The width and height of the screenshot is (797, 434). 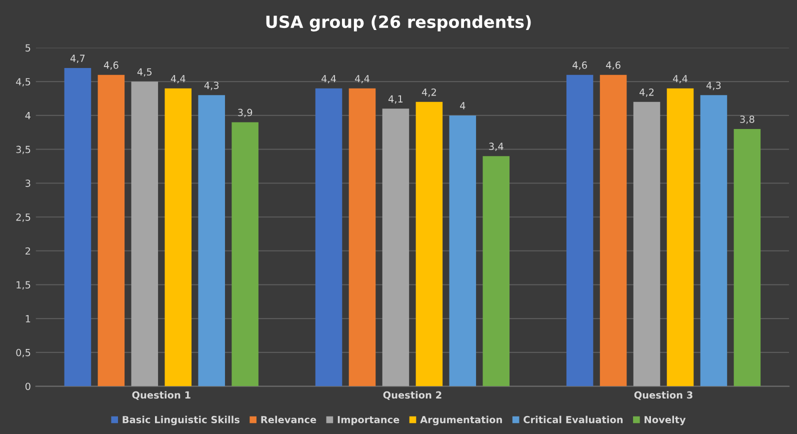 What do you see at coordinates (663, 395) in the screenshot?
I see `x-tick-label: Question 3` at bounding box center [663, 395].